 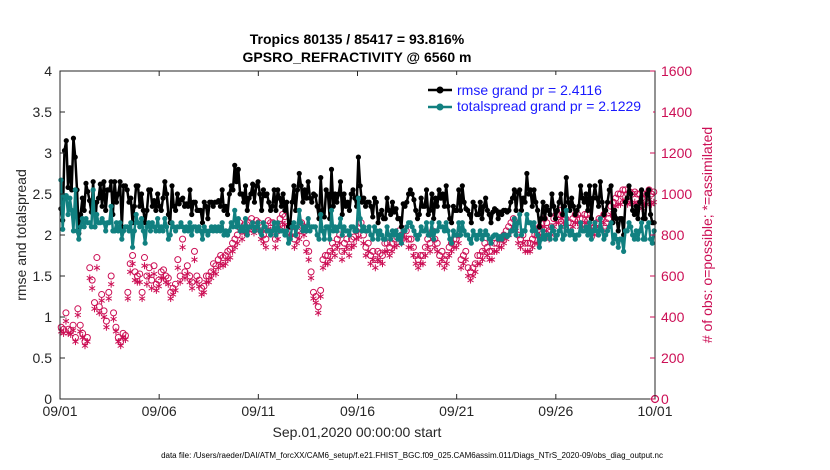 What do you see at coordinates (539, 97) in the screenshot?
I see `legend-box` at bounding box center [539, 97].